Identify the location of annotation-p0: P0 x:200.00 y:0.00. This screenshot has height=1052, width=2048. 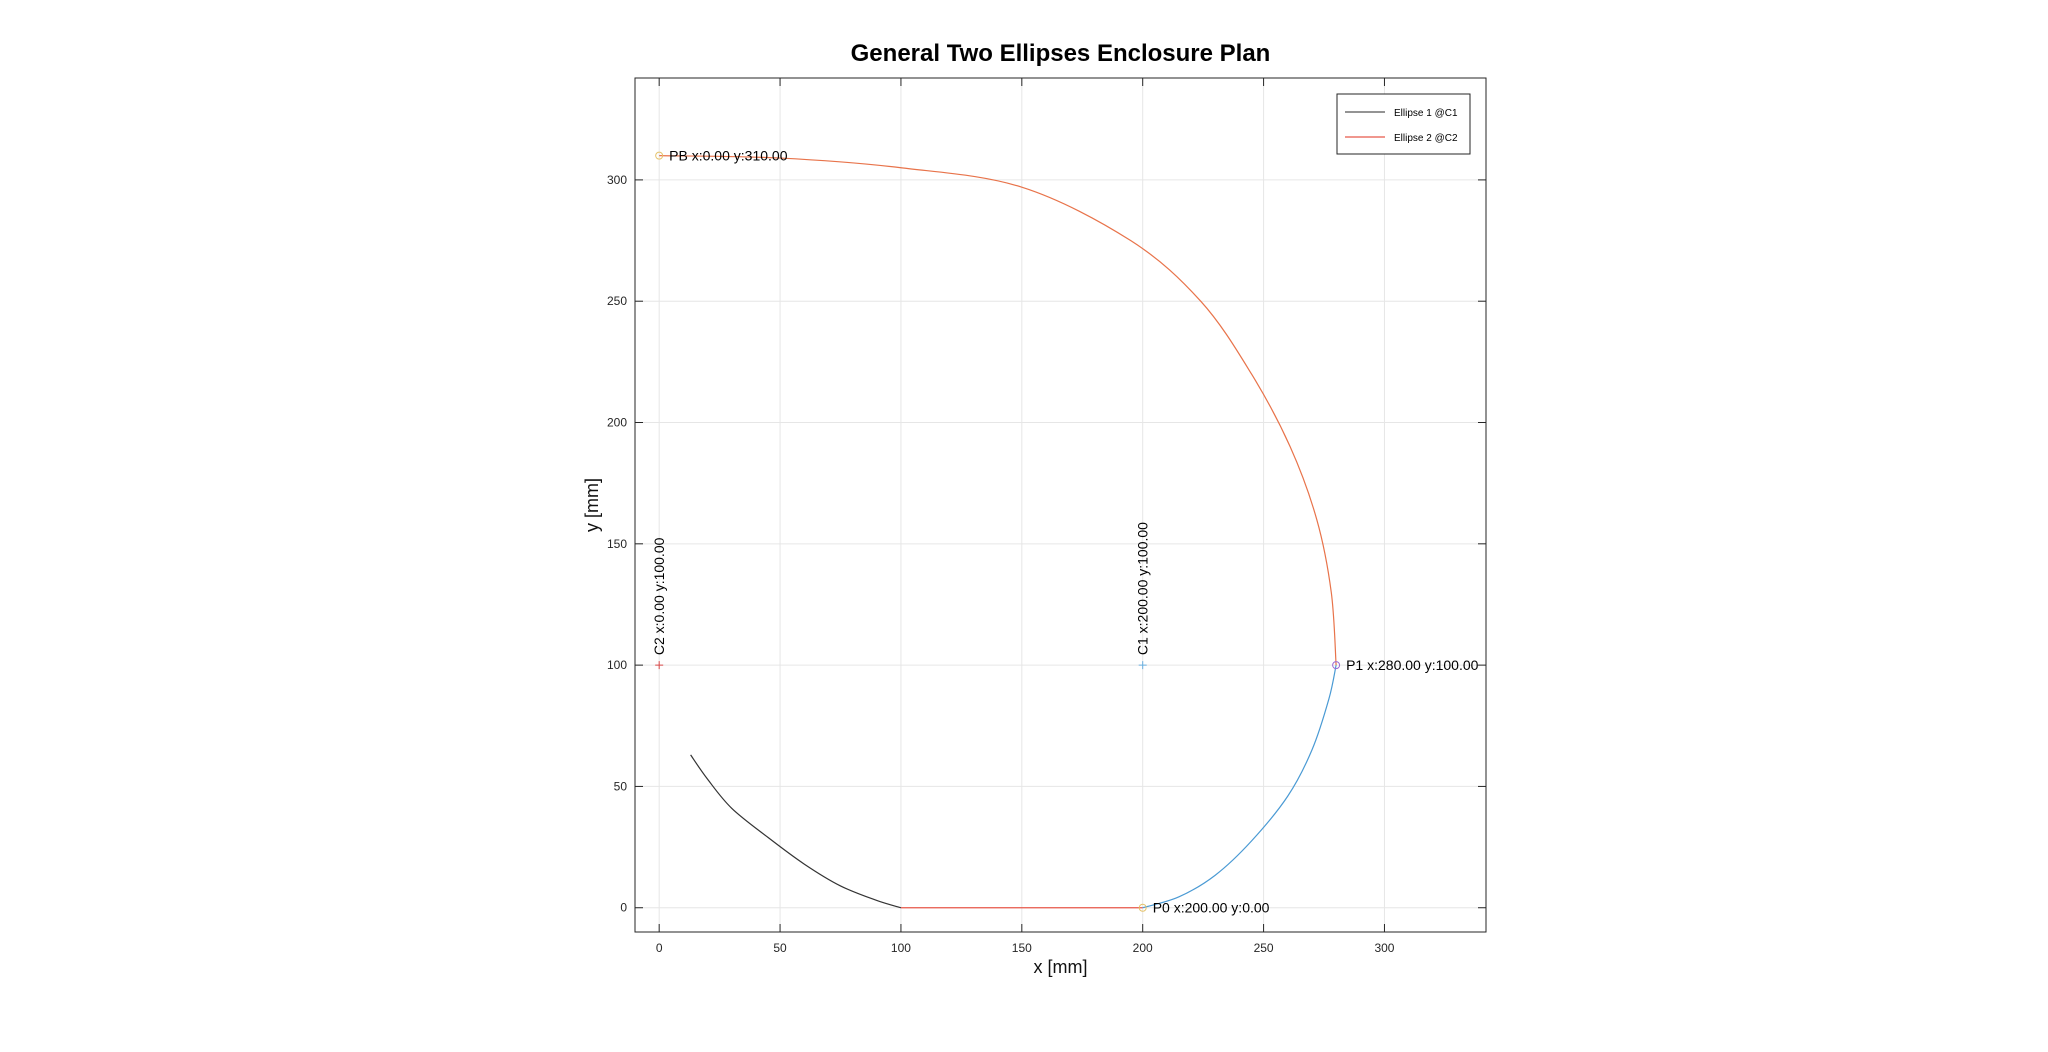
(1211, 908).